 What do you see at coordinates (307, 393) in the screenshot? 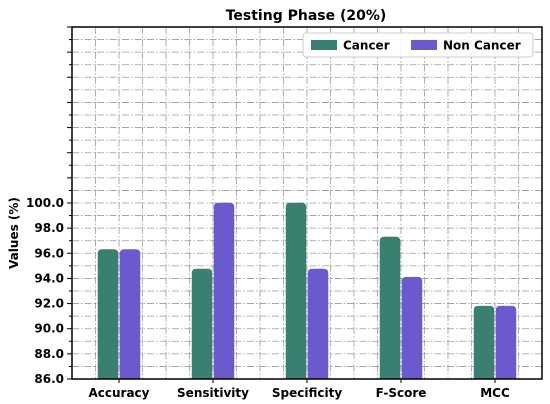
I see `x-tick-label: Specificity` at bounding box center [307, 393].